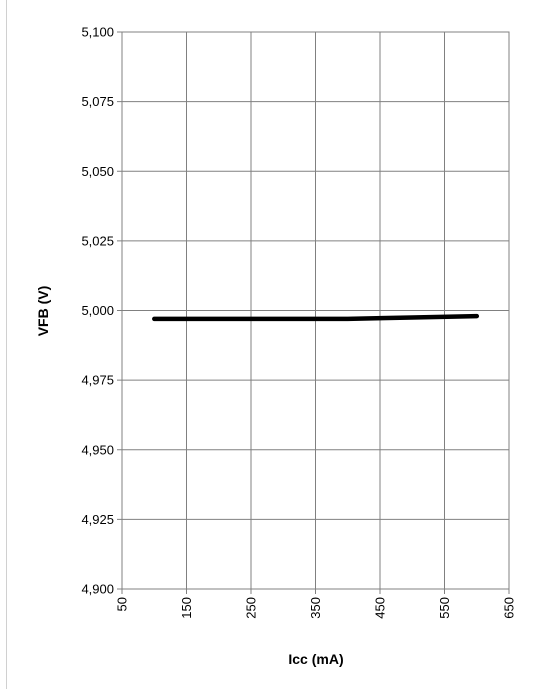 This screenshot has height=689, width=534. I want to click on series-line, so click(316, 317).